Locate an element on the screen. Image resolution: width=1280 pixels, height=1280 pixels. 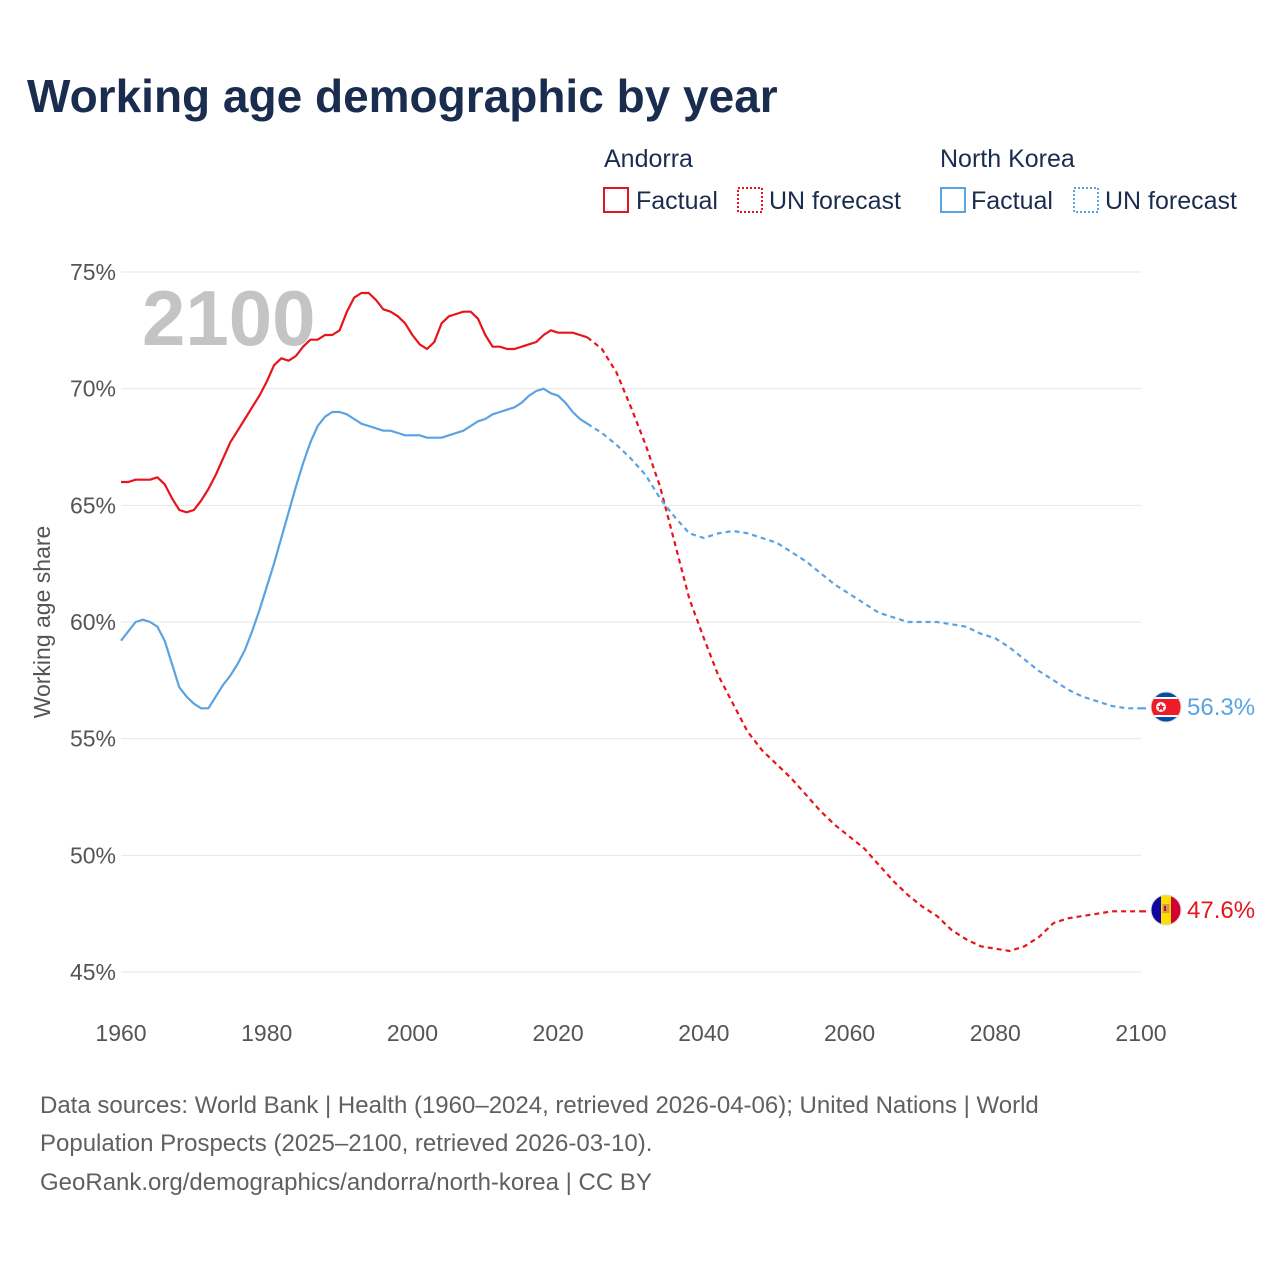
legend-label-north-korea-forecast: UN forecast is located at coordinates (1171, 201).